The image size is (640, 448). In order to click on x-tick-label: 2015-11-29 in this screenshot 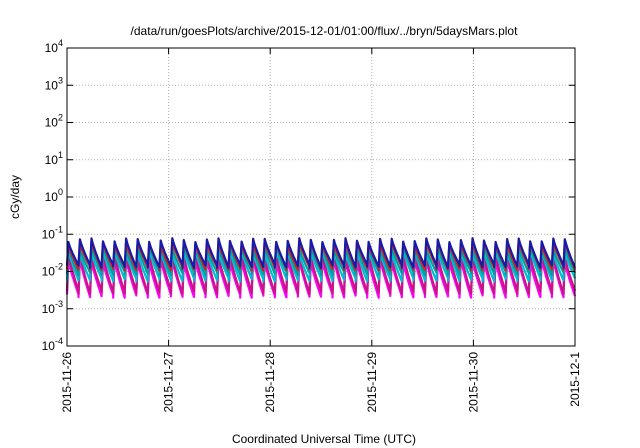, I will do `click(372, 382)`.